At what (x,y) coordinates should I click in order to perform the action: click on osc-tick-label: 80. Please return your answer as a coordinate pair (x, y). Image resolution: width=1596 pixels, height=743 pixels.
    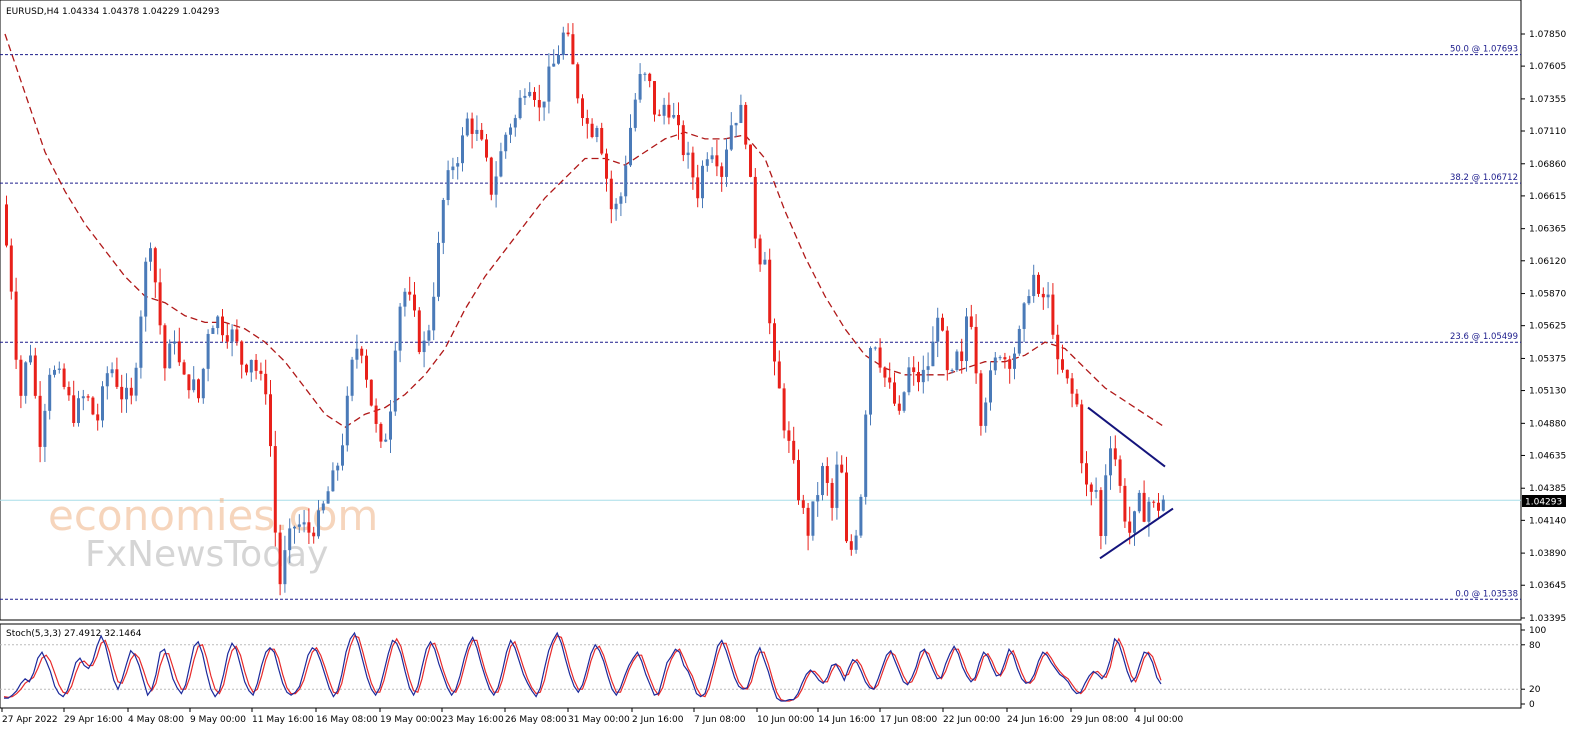
    Looking at the image, I should click on (1535, 646).